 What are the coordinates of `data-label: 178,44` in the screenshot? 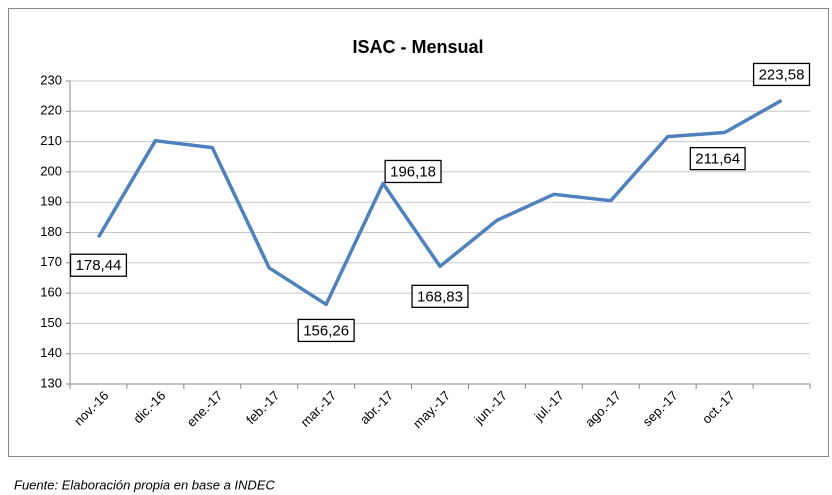 It's located at (98, 265).